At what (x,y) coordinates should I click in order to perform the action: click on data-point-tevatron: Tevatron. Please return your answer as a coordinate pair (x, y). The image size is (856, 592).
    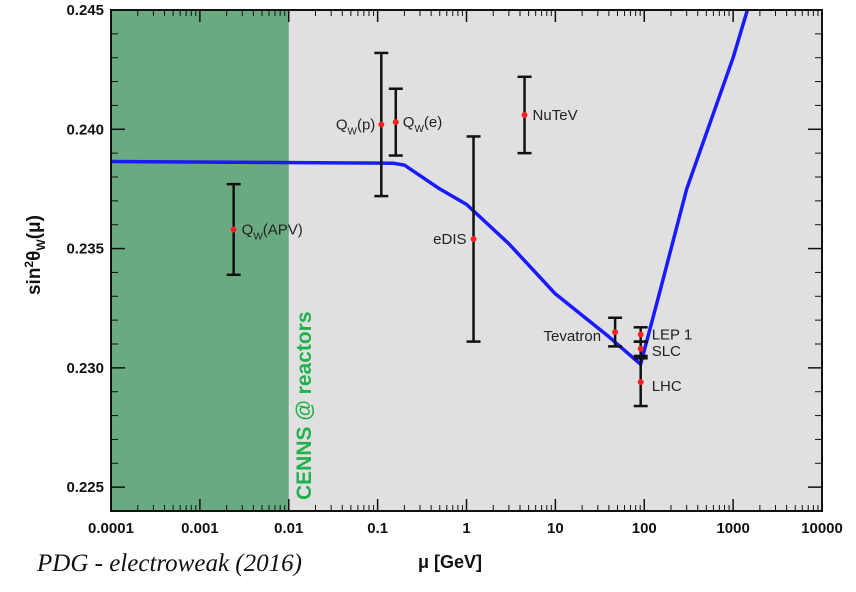
    Looking at the image, I should click on (583, 332).